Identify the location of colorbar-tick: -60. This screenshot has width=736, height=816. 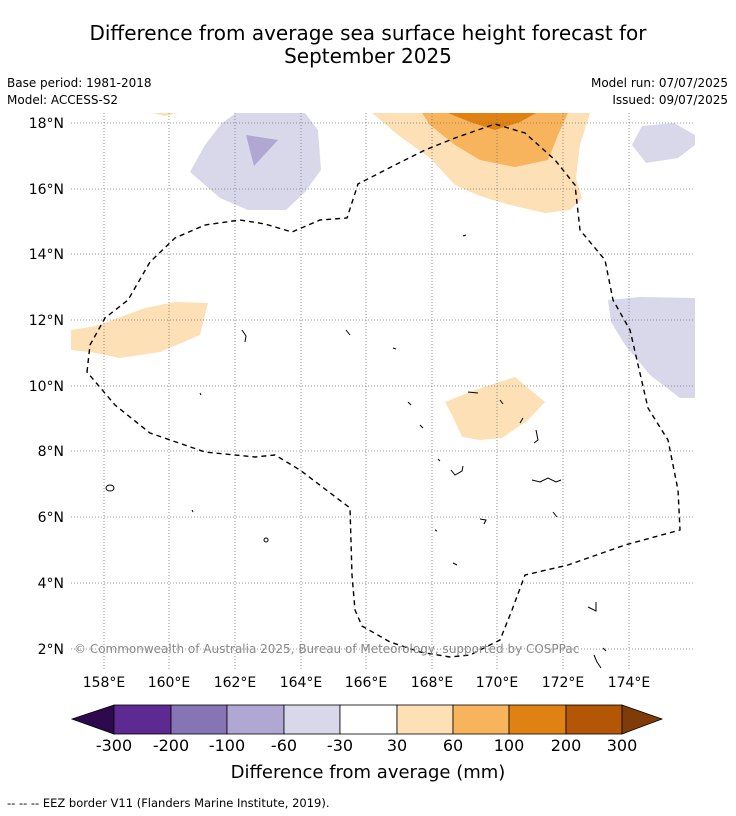
(284, 745).